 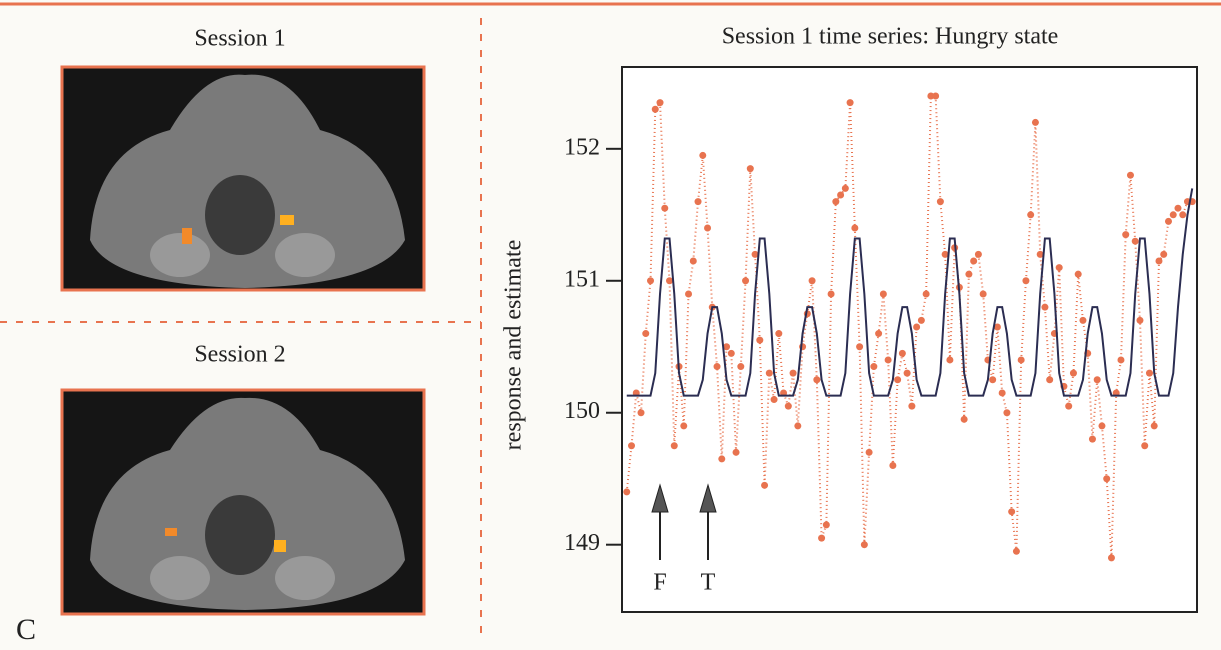 I want to click on panel-label: C, so click(x=26, y=629).